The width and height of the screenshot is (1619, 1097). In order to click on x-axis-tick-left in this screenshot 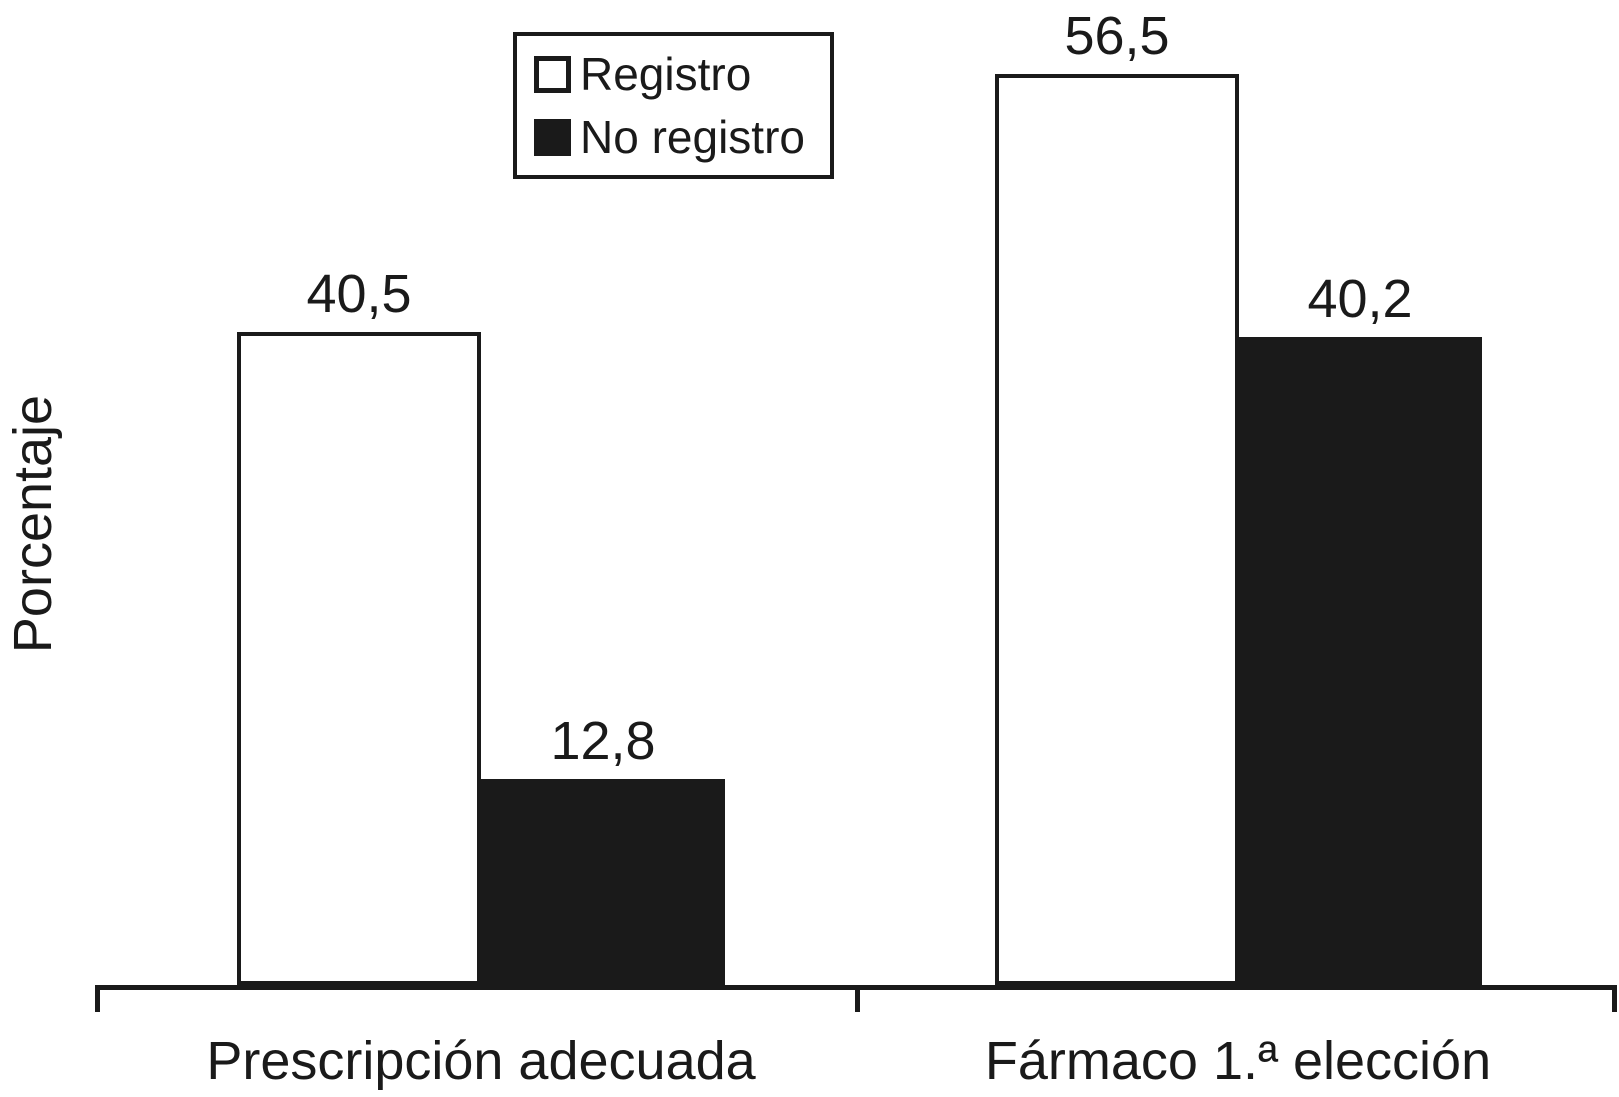, I will do `click(97, 998)`.